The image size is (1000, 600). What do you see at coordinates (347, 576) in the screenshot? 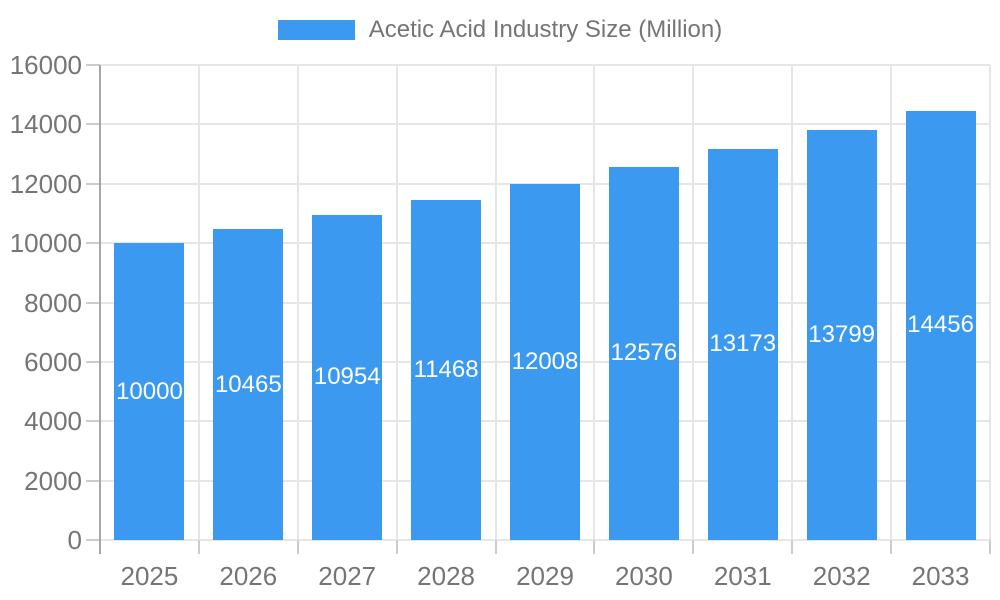
I see `x-axis-label: 2027` at bounding box center [347, 576].